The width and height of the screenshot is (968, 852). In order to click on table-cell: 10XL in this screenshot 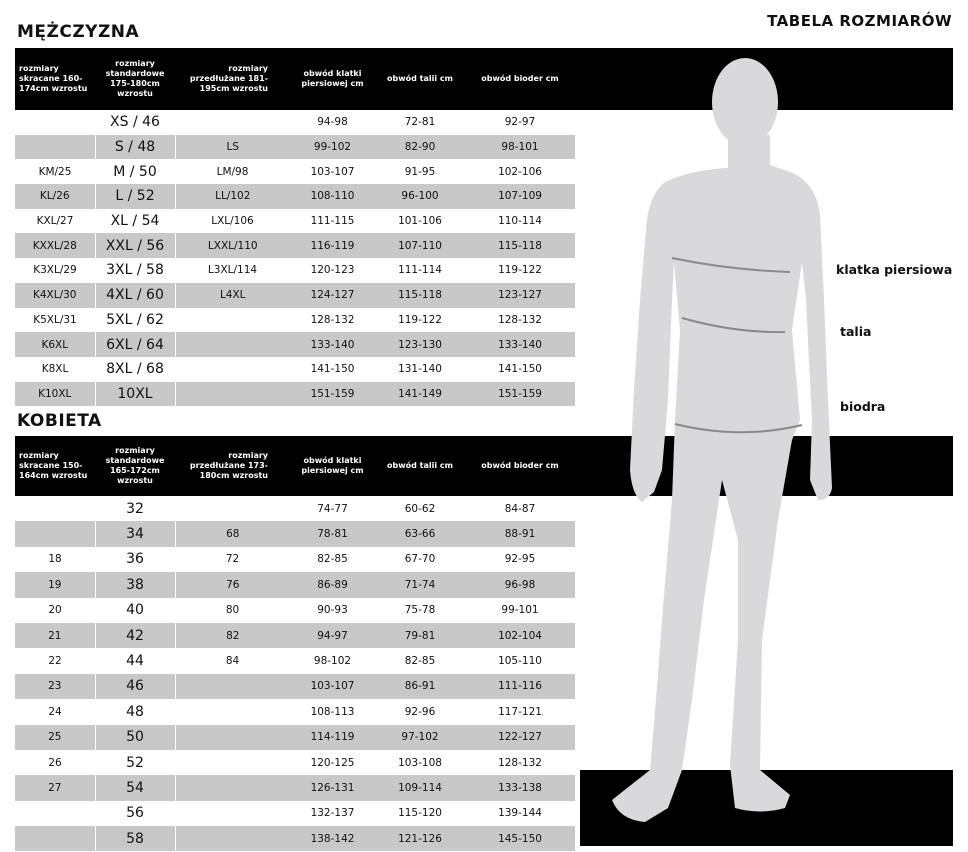, I will do `click(134, 394)`.